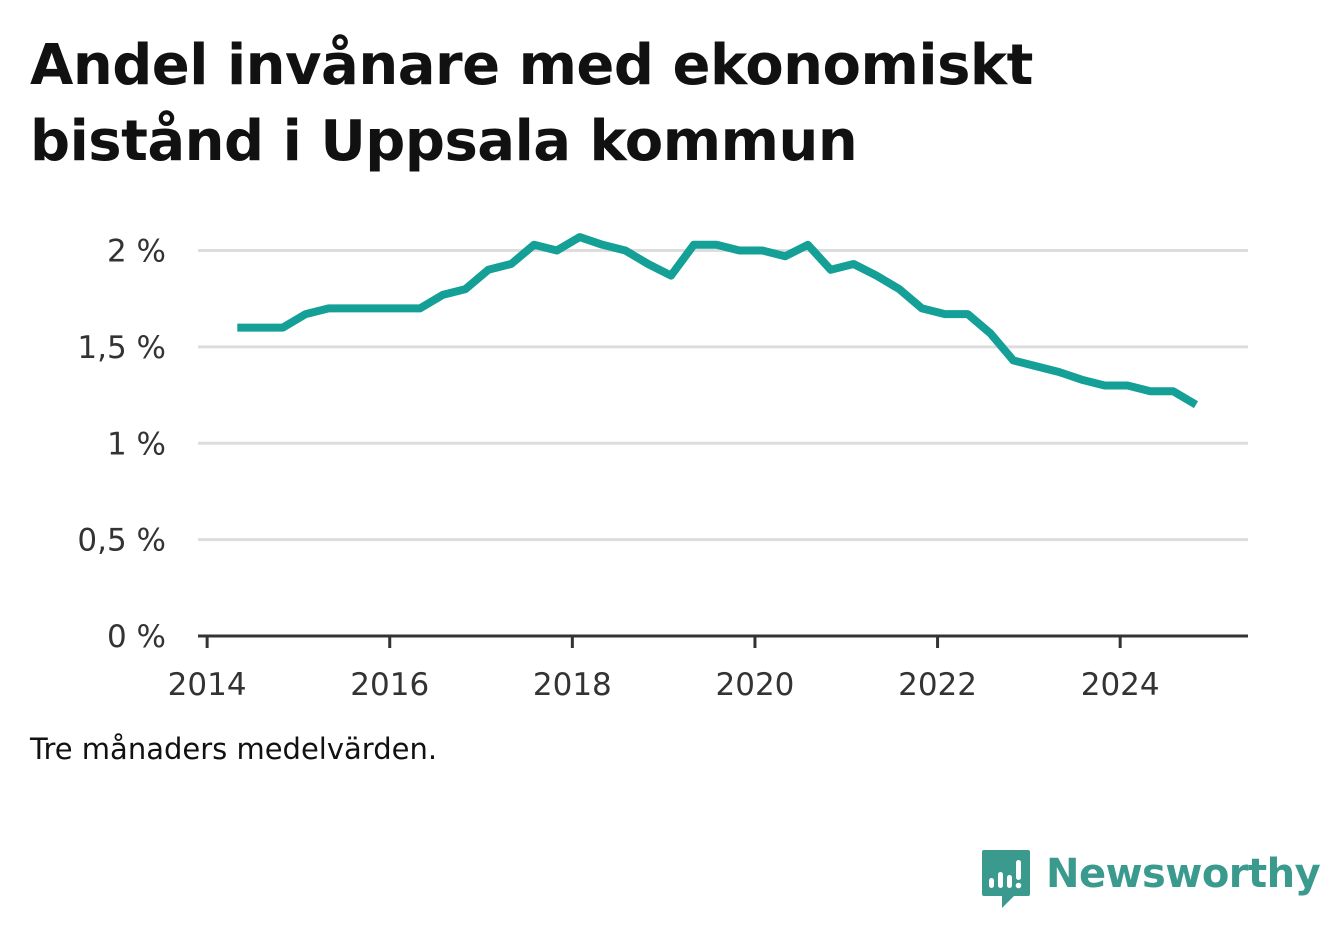  I want to click on x-tick-label: 2020, so click(755, 685).